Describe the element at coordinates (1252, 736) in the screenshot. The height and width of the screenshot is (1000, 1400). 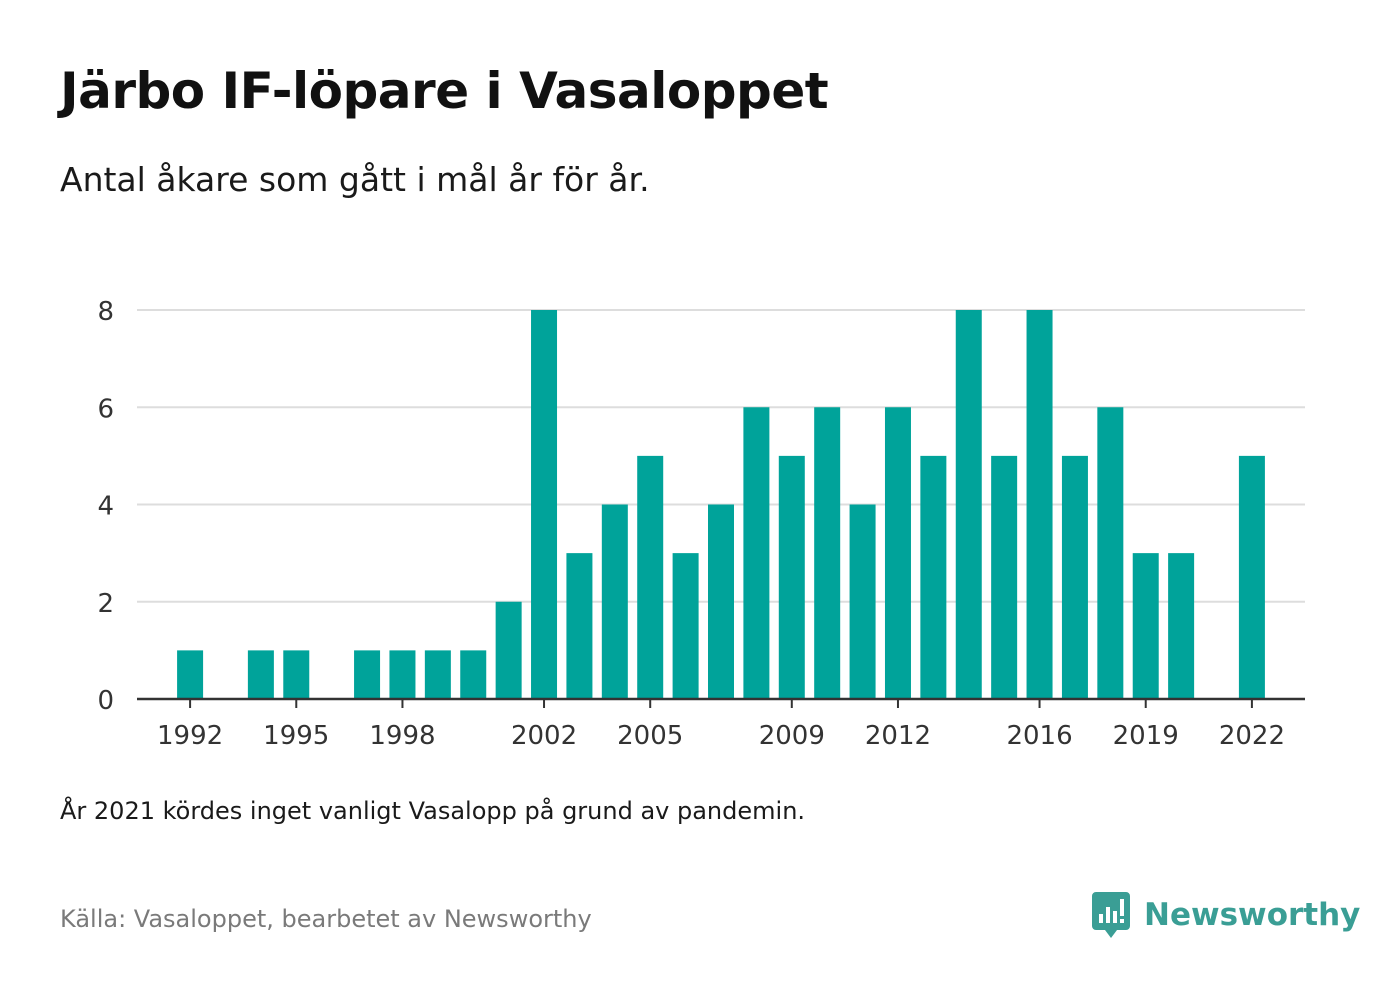
I see `x-tick-label: 2022` at that location.